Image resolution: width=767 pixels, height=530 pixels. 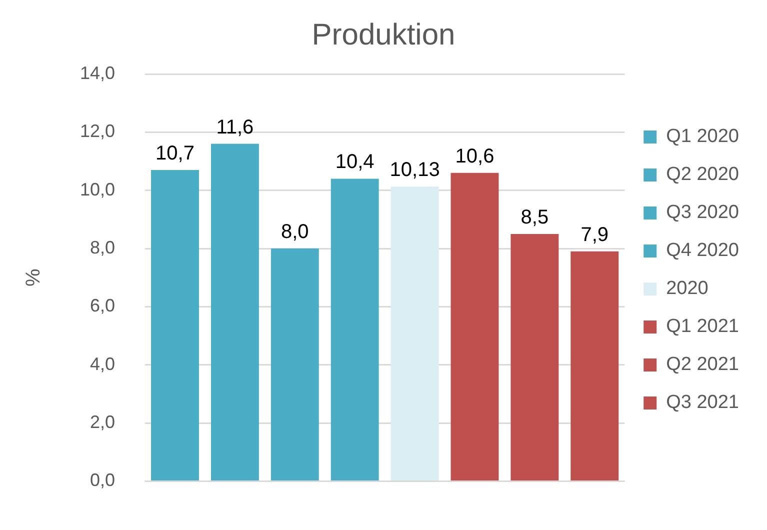 What do you see at coordinates (703, 327) in the screenshot?
I see `legend-label: Q1 2021` at bounding box center [703, 327].